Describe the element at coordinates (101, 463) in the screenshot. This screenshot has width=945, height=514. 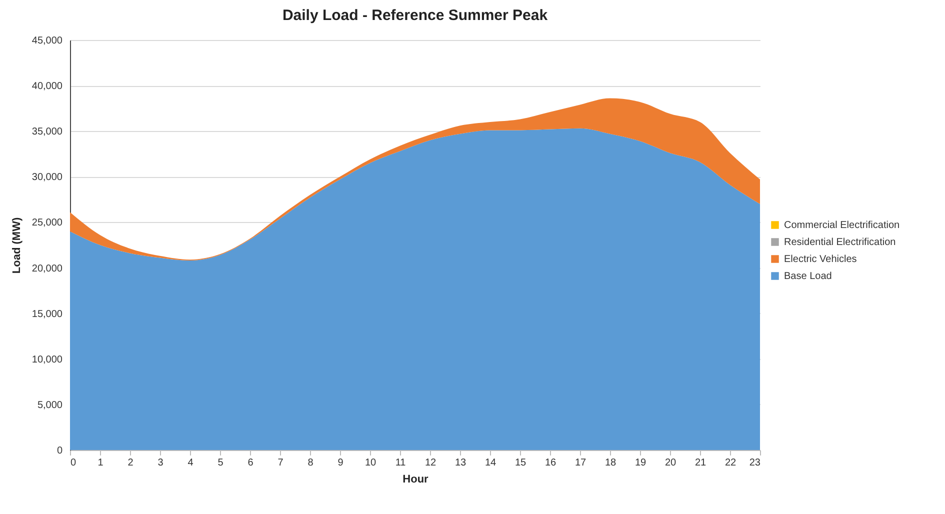
I see `x-tick-label: 1` at that location.